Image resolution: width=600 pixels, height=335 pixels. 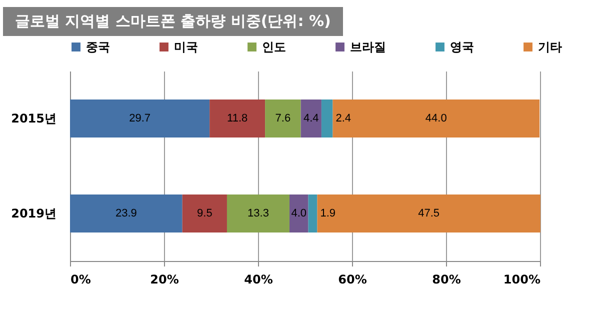 I want to click on legend-label: 브라질, so click(x=368, y=47).